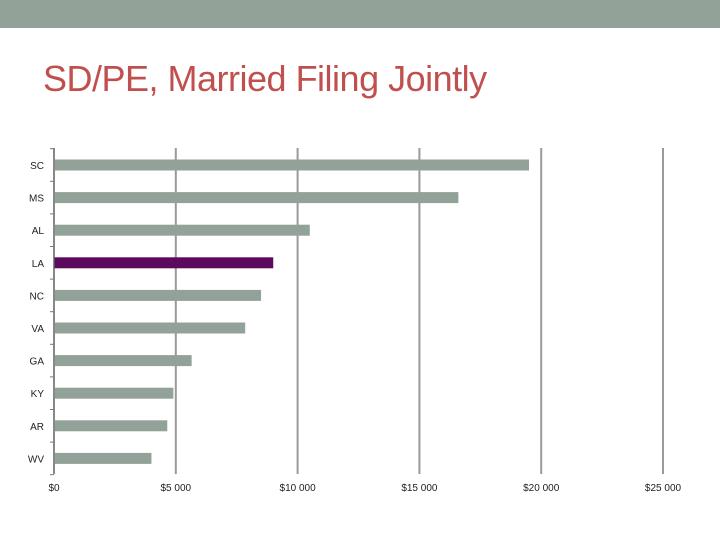 Image resolution: width=720 pixels, height=540 pixels. What do you see at coordinates (54, 488) in the screenshot?
I see `x-tick-label: $0` at bounding box center [54, 488].